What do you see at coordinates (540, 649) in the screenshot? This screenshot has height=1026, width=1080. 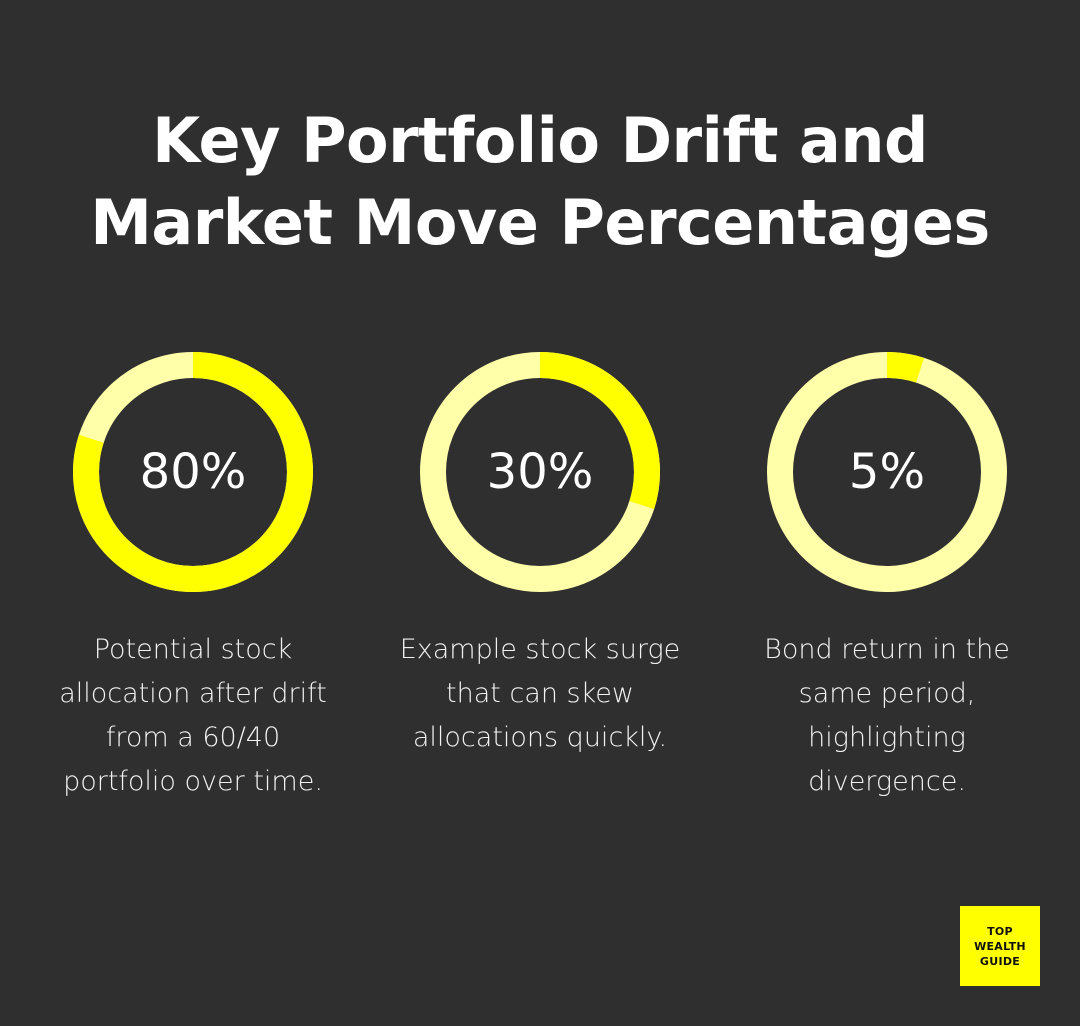 I see `caption-line: Example stock surge` at bounding box center [540, 649].